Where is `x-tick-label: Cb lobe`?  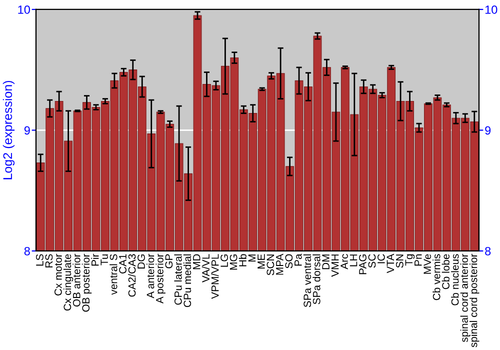 x-tick-label: Cb lobe is located at coordinates (446, 272).